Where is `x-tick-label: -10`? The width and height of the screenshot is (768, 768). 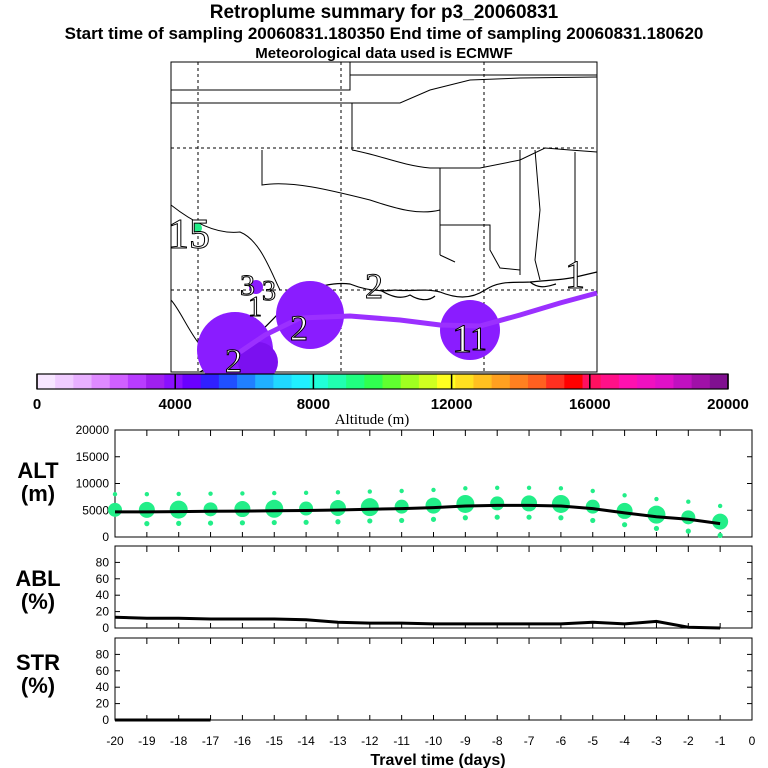 x-tick-label: -10 is located at coordinates (434, 741).